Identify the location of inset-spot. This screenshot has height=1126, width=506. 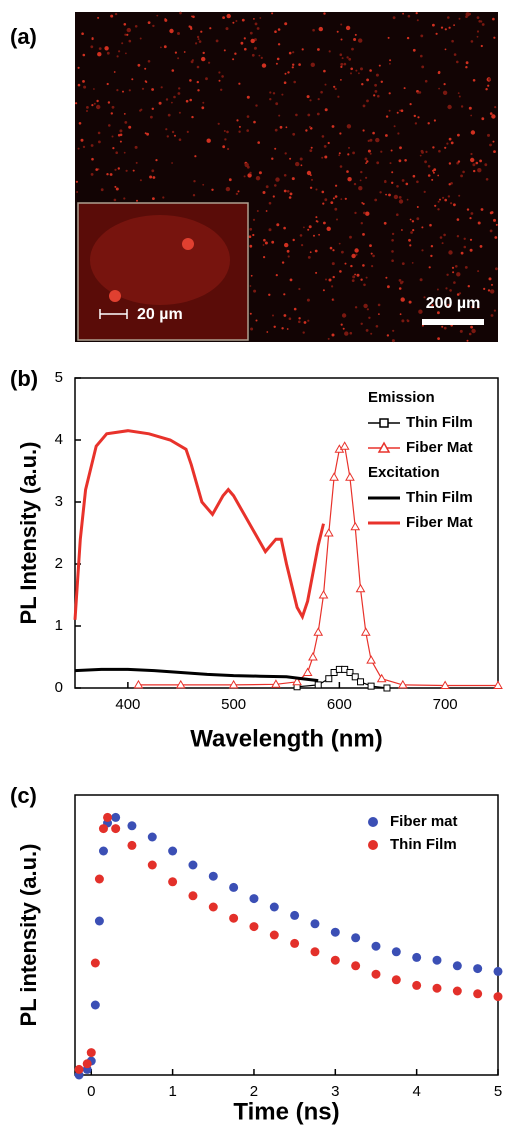
(115, 296).